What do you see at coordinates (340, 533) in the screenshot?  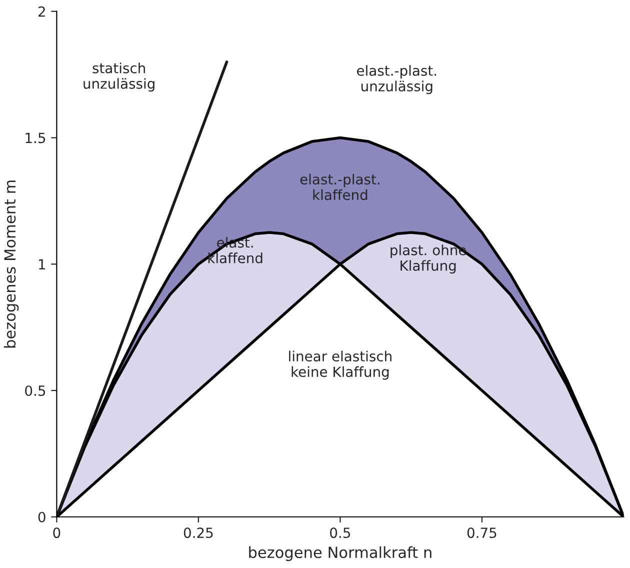 I see `x-tick-label: 0.5` at bounding box center [340, 533].